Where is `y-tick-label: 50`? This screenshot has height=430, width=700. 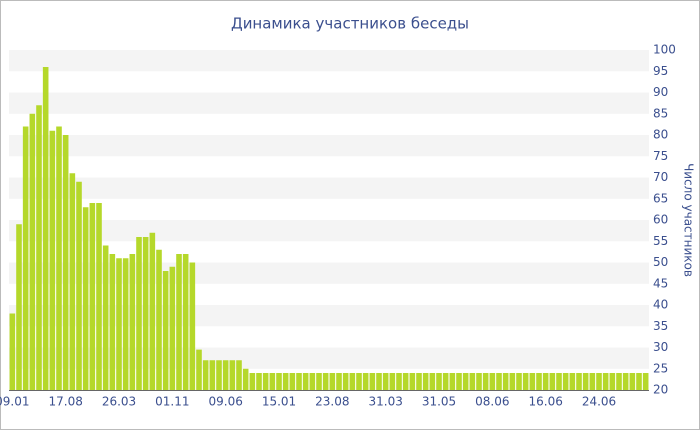
y-tick-label: 50 is located at coordinates (660, 262).